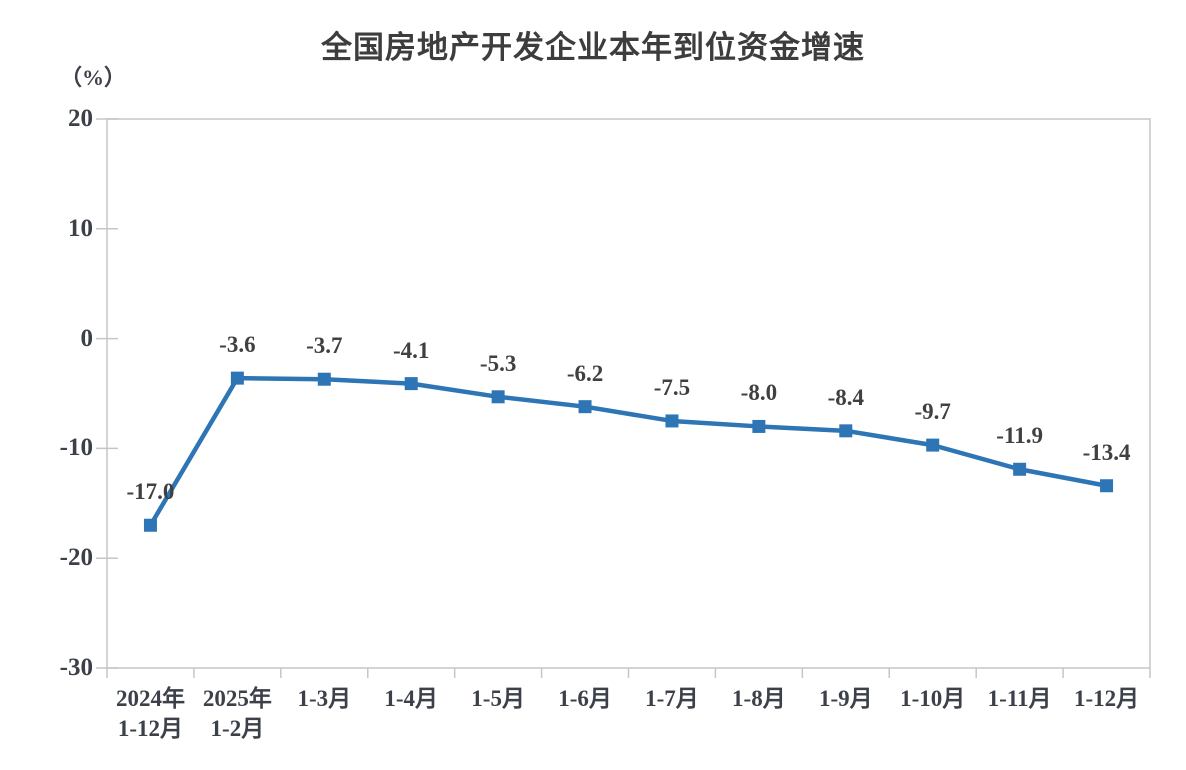 The height and width of the screenshot is (770, 1186). What do you see at coordinates (150, 713) in the screenshot?
I see `x-axis-label: 2024年 1-12月` at bounding box center [150, 713].